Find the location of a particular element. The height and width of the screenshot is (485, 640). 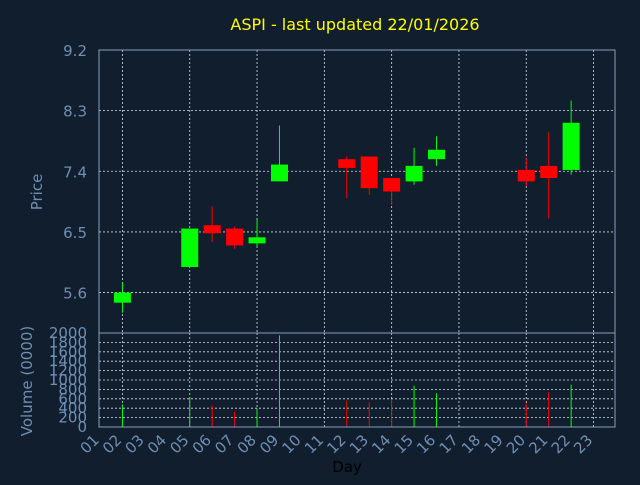

volume-bars is located at coordinates (346, 381).